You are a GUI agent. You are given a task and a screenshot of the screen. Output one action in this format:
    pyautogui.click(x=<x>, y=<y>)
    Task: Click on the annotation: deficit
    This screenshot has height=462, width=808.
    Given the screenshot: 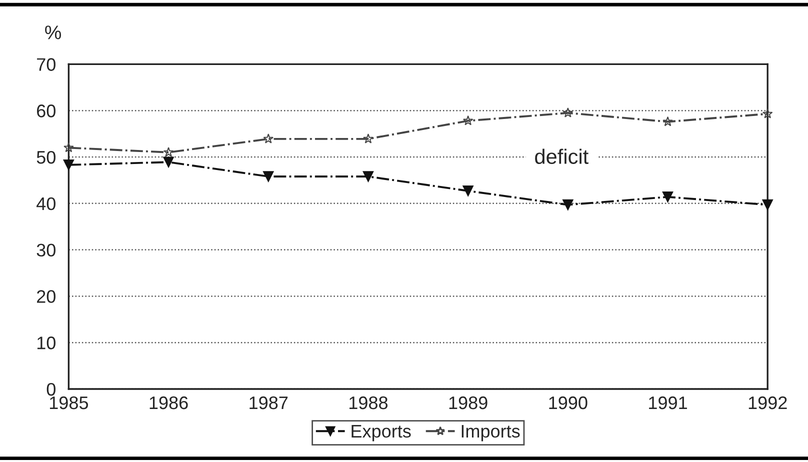 What is the action you would take?
    pyautogui.click(x=561, y=156)
    